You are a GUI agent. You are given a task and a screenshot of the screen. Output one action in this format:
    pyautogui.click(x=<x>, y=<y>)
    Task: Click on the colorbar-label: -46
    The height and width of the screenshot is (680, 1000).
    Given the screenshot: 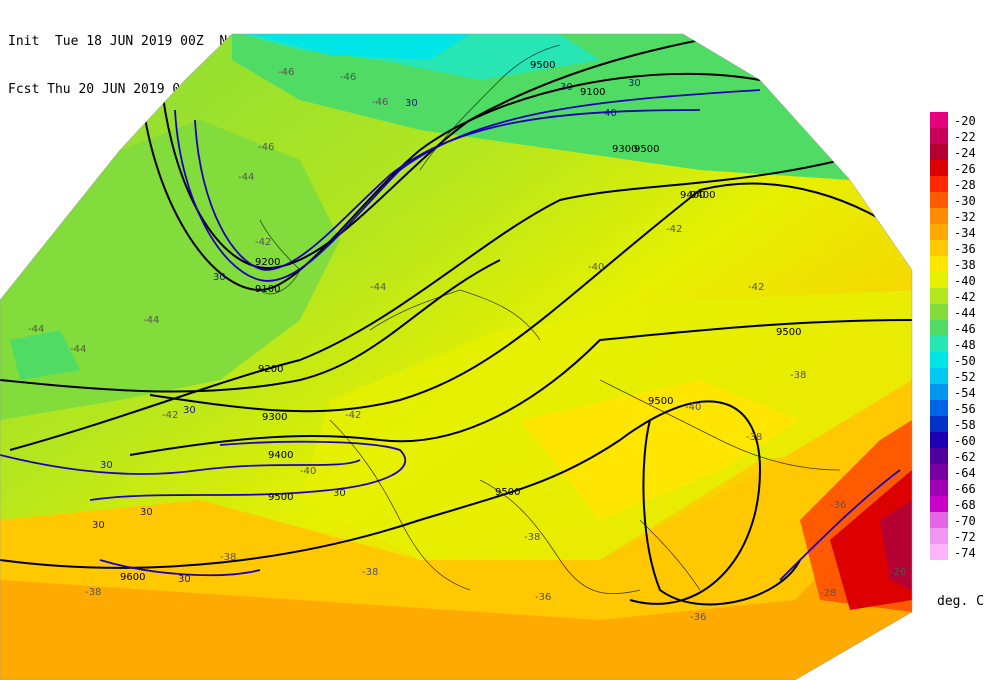 What is the action you would take?
    pyautogui.click(x=965, y=329)
    